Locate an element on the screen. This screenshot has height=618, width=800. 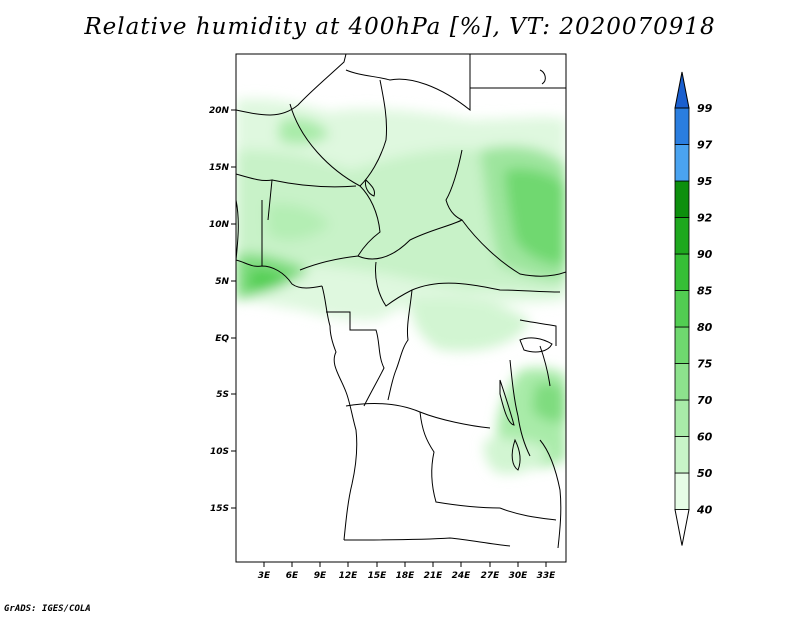
lat-label: 10S is located at coordinates (219, 452).